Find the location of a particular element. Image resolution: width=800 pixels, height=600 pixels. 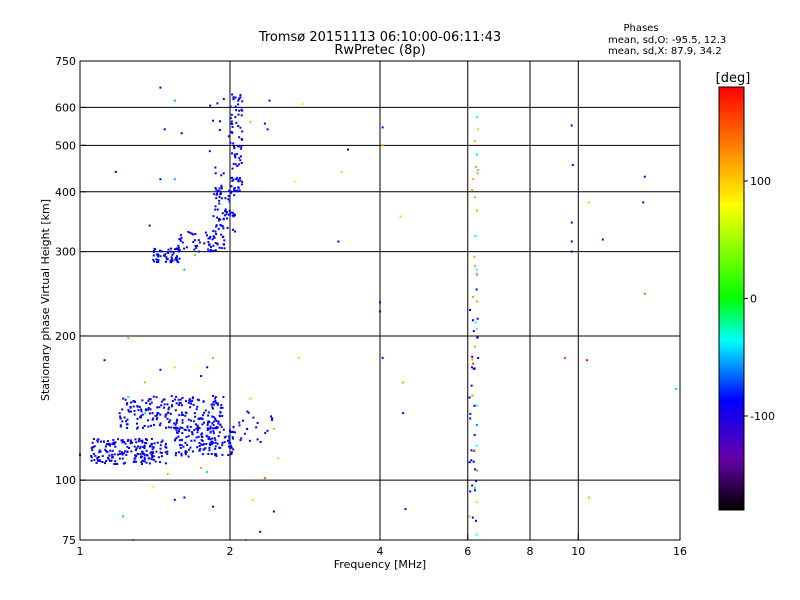

y-tick-label: 300 is located at coordinates (65, 252).